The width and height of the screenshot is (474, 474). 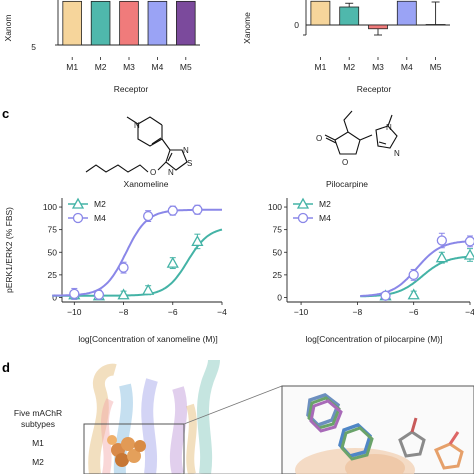 I want to click on pilocarpine-name: Pilocarpine, so click(x=347, y=184).